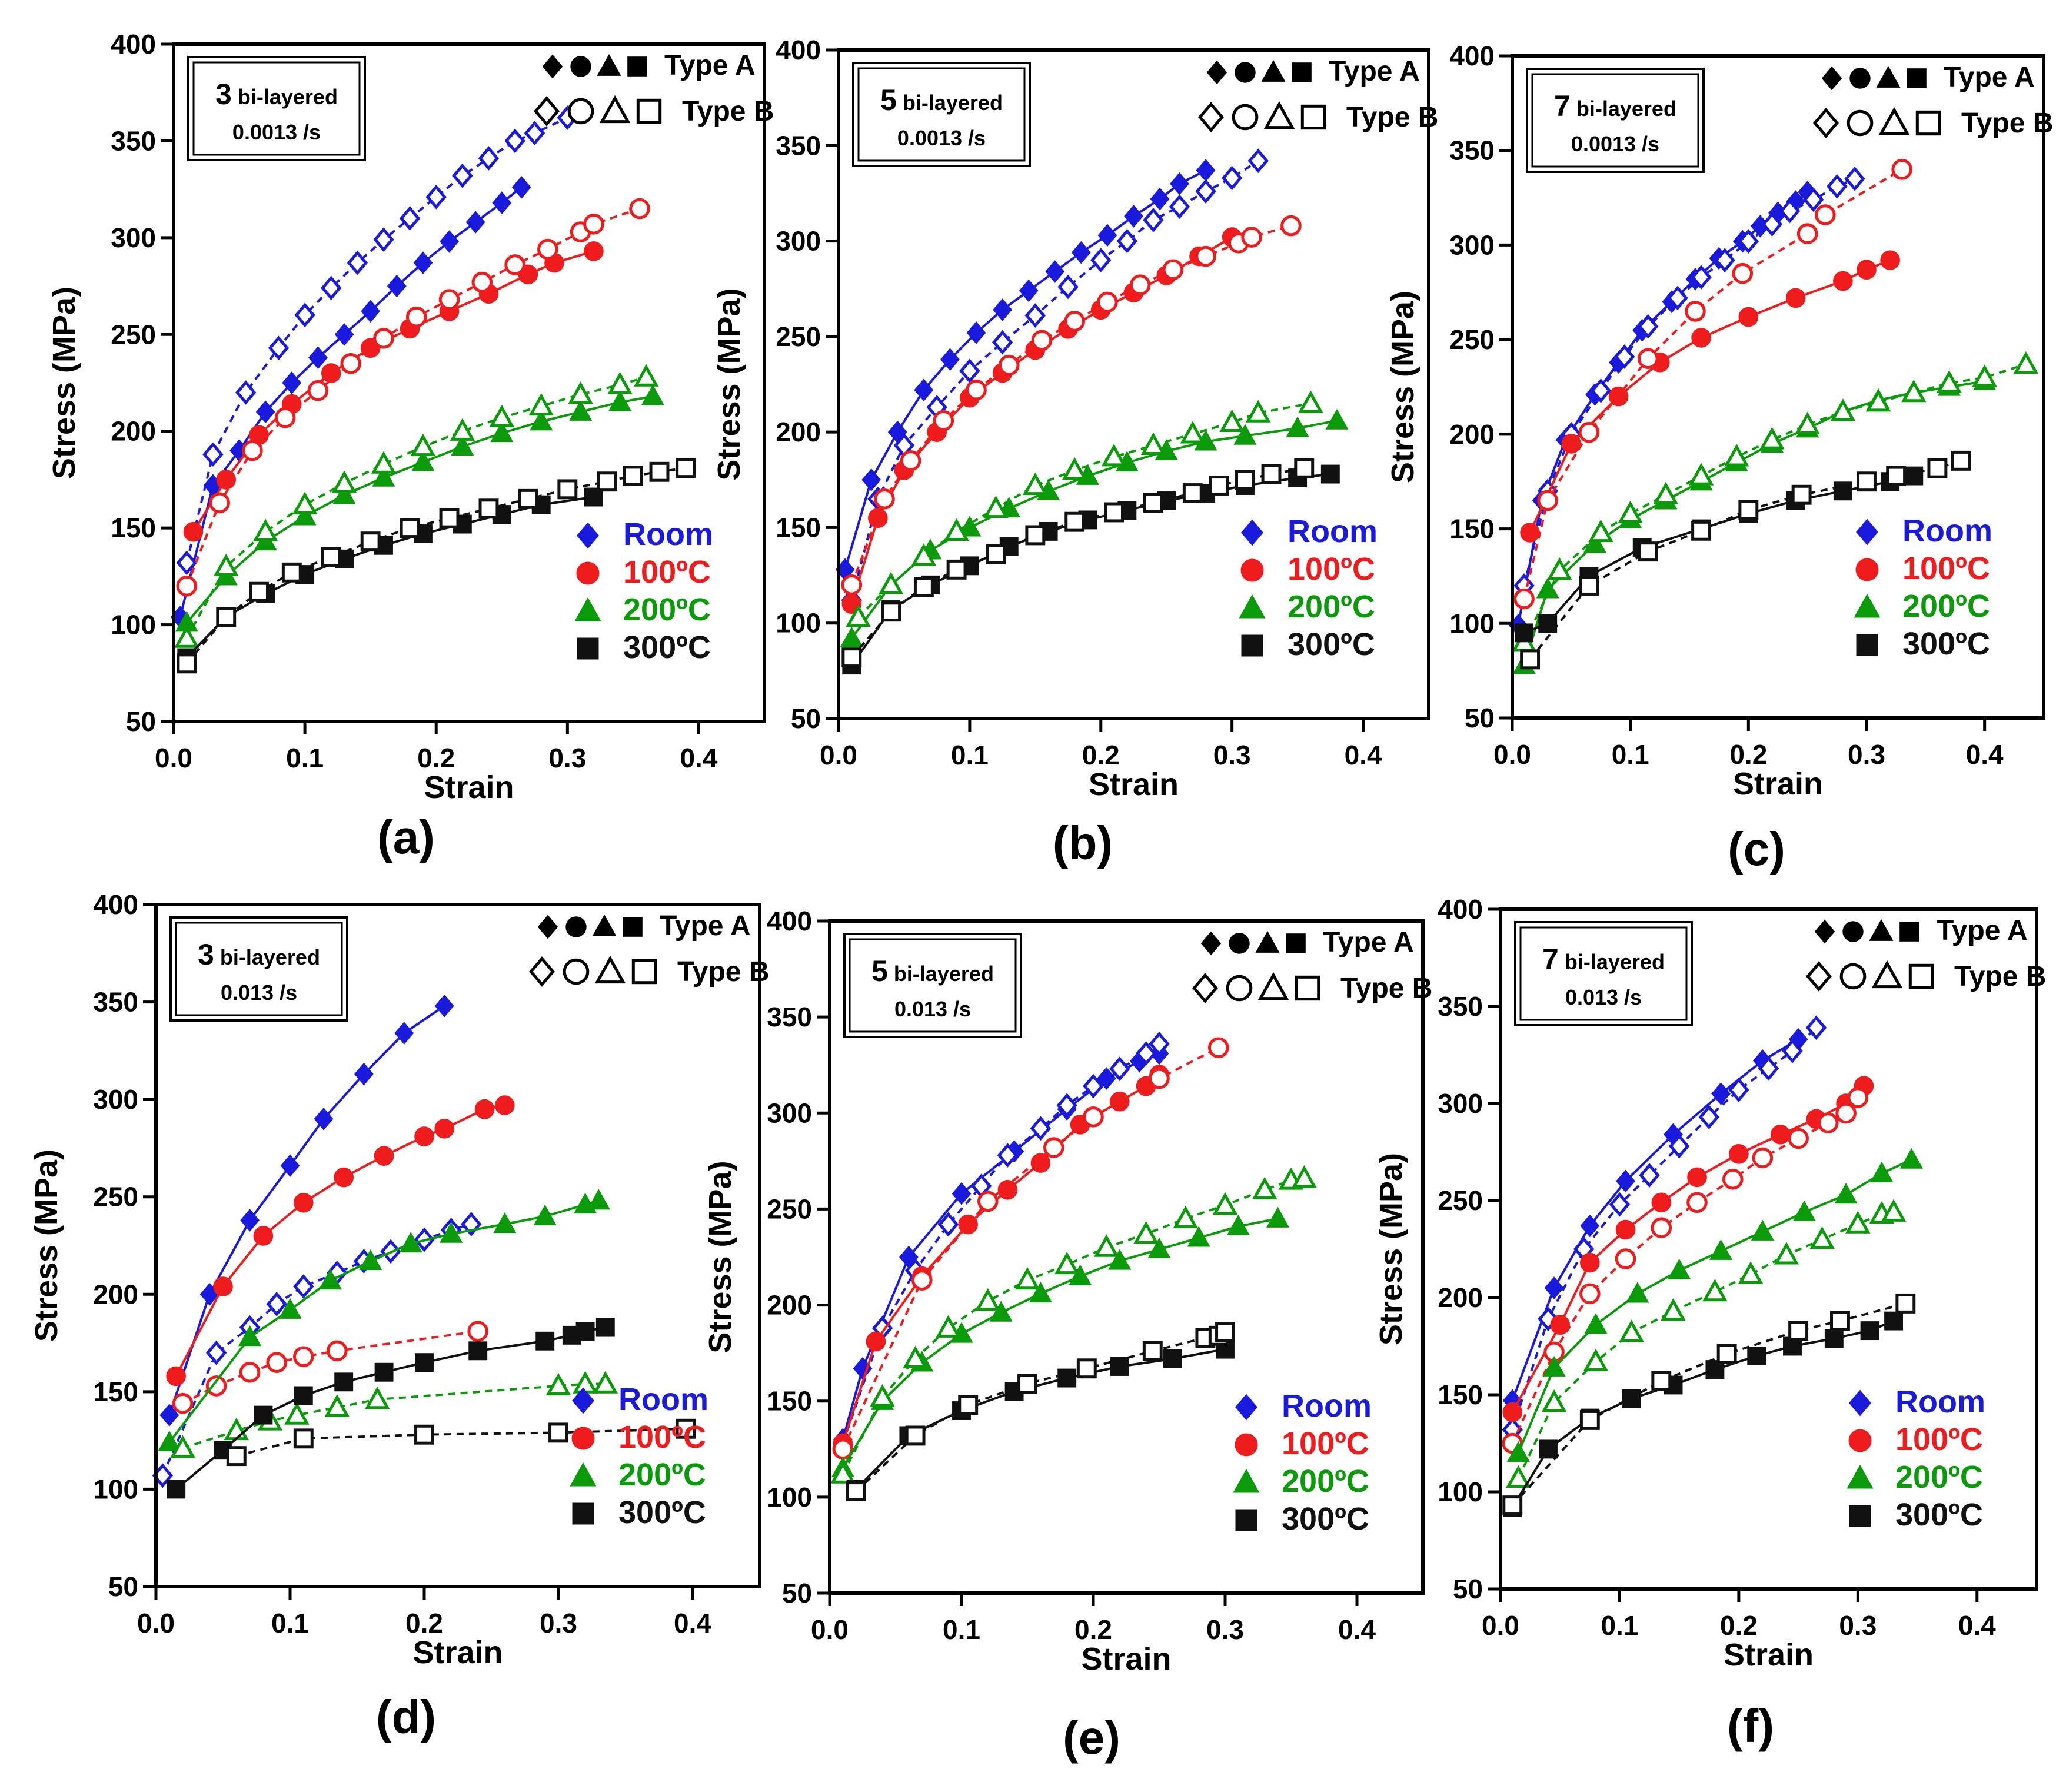 Image resolution: width=2066 pixels, height=1792 pixels. I want to click on type-a-triangle-icon, so click(1881, 930).